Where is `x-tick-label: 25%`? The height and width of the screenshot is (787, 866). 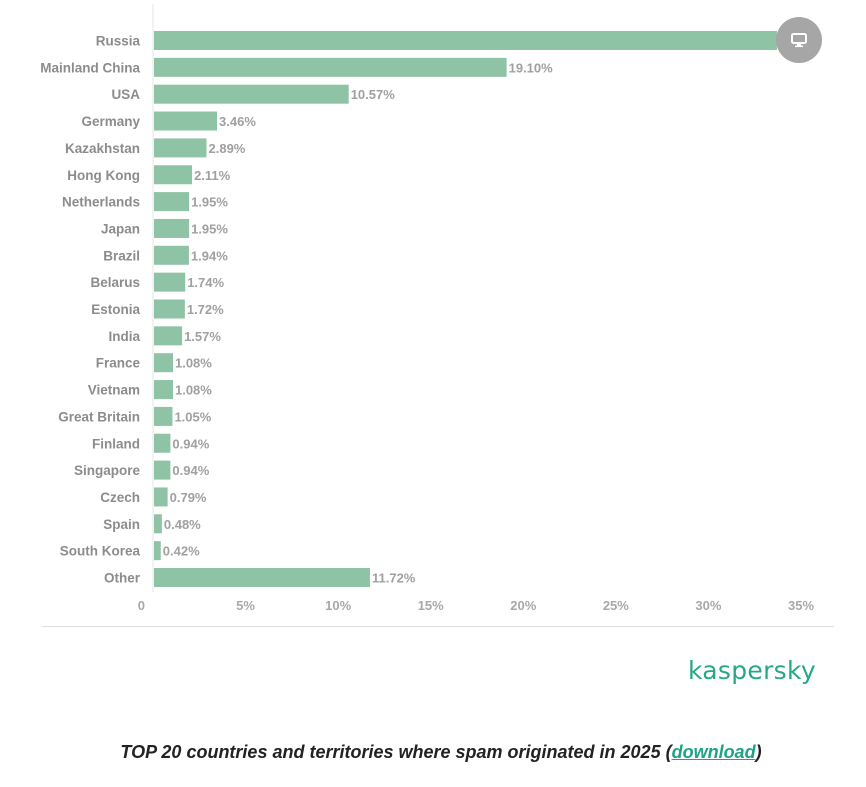
x-tick-label: 25% is located at coordinates (616, 605).